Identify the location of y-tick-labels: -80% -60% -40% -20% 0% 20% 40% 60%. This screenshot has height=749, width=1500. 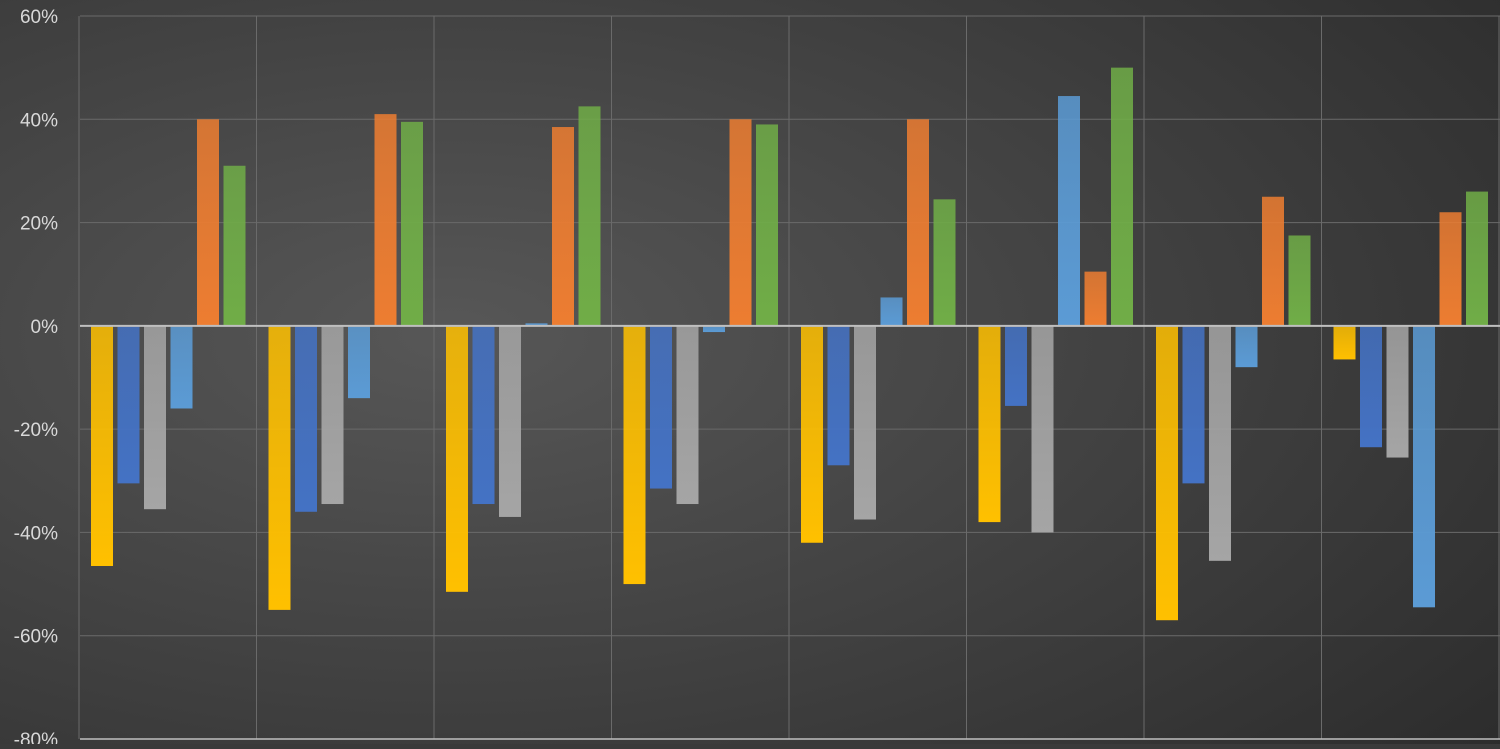
(36, 378).